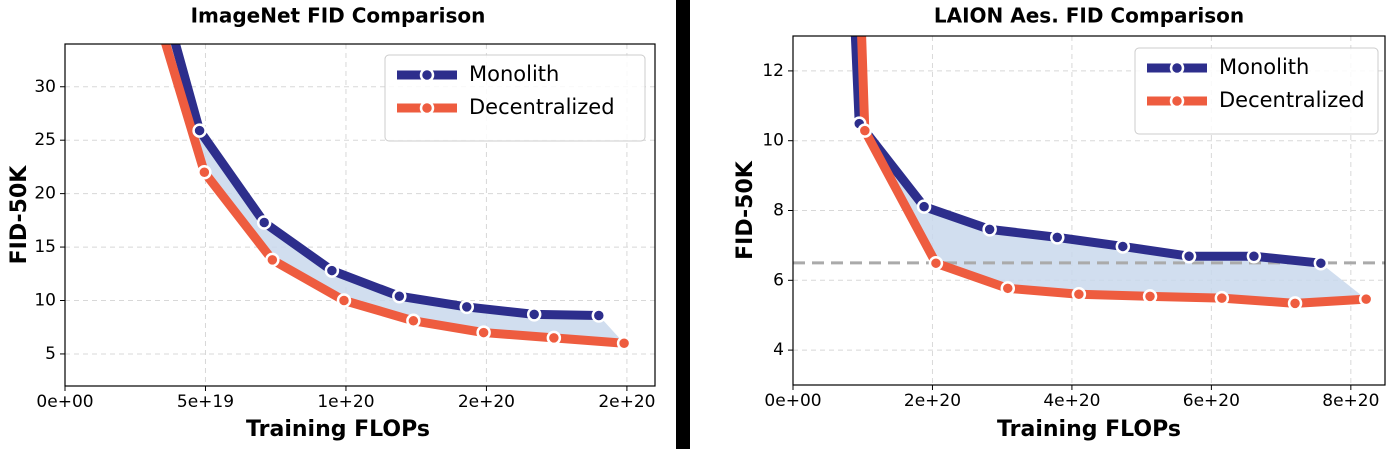 This screenshot has width=1400, height=449. I want to click on x-tick-label: 6e+20, so click(1211, 401).